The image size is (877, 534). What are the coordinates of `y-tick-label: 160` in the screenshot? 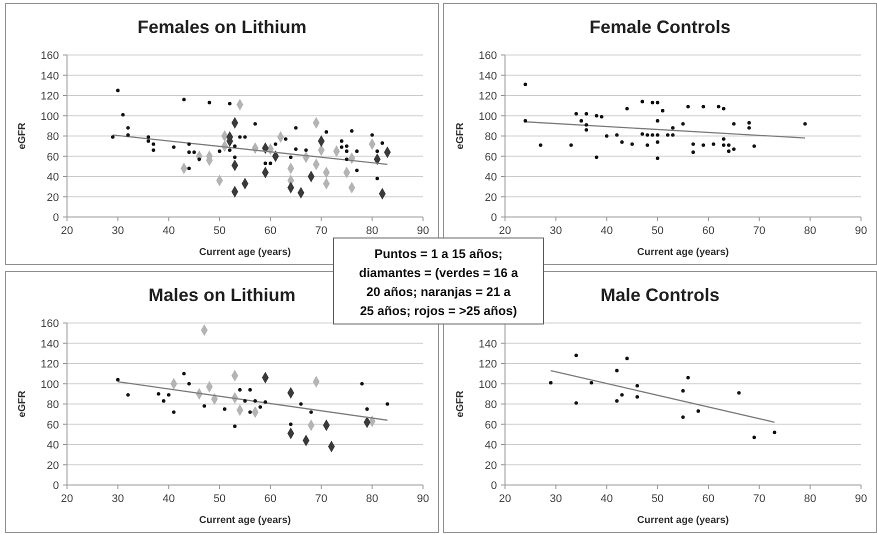 It's located at (49, 56).